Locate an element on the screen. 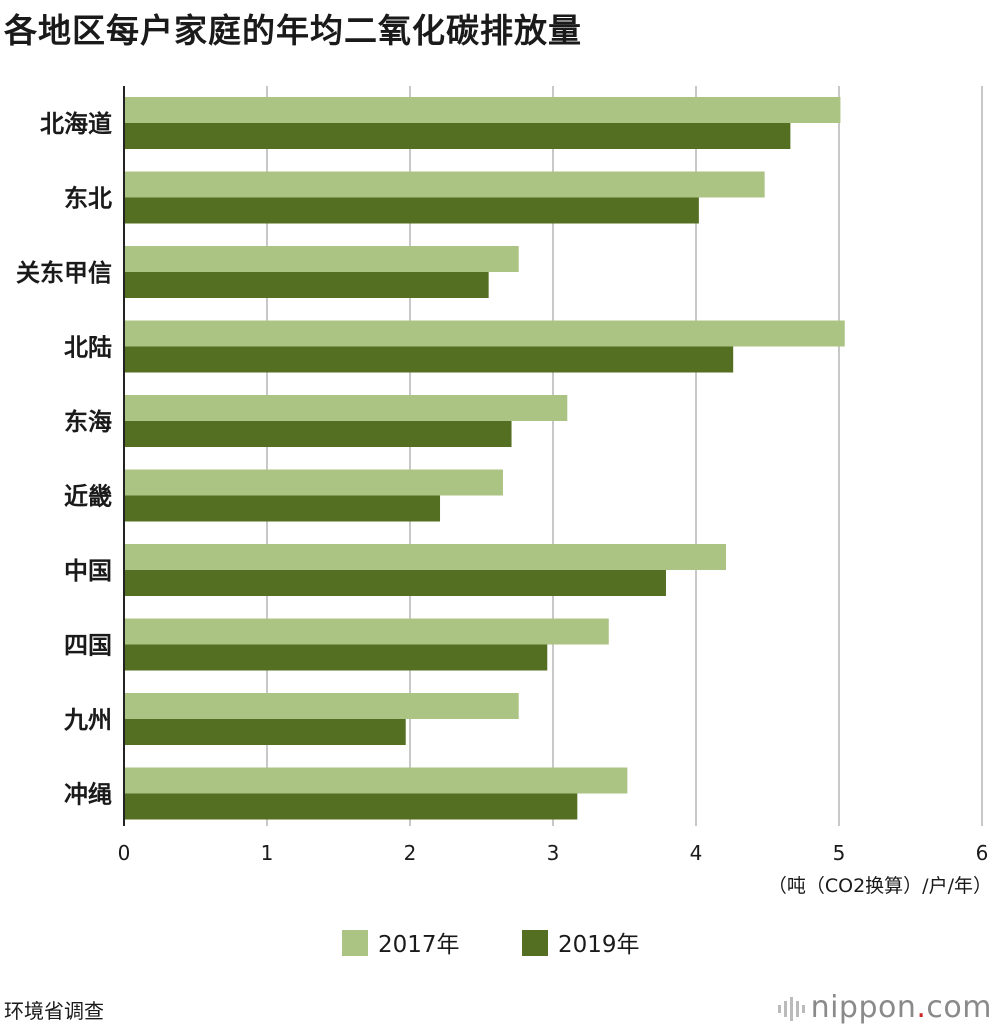  bar-关东甲信-2017年 is located at coordinates (321, 259).